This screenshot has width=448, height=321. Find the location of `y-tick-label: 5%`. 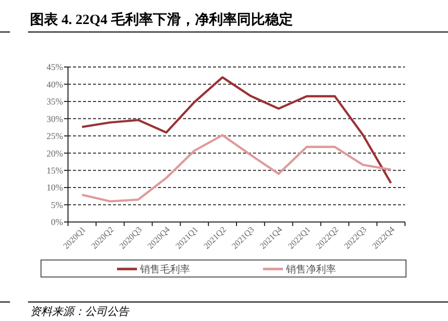

y-tick-label: 5% is located at coordinates (57, 205).